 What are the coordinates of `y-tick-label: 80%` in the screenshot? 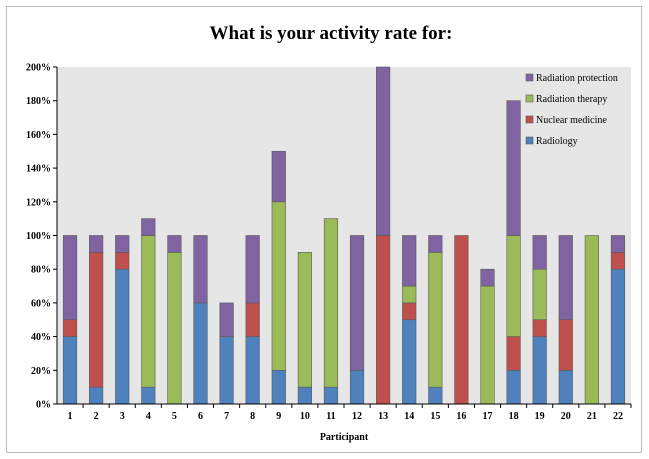 It's located at (41, 270).